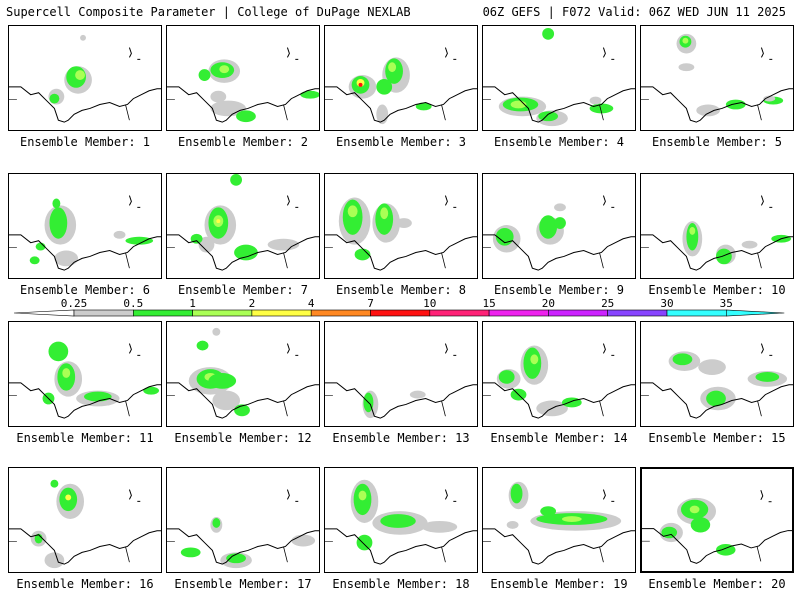 Image resolution: width=800 pixels, height=600 pixels. I want to click on ensemble-member-label: Ensemble Member: 8, so click(401, 290).